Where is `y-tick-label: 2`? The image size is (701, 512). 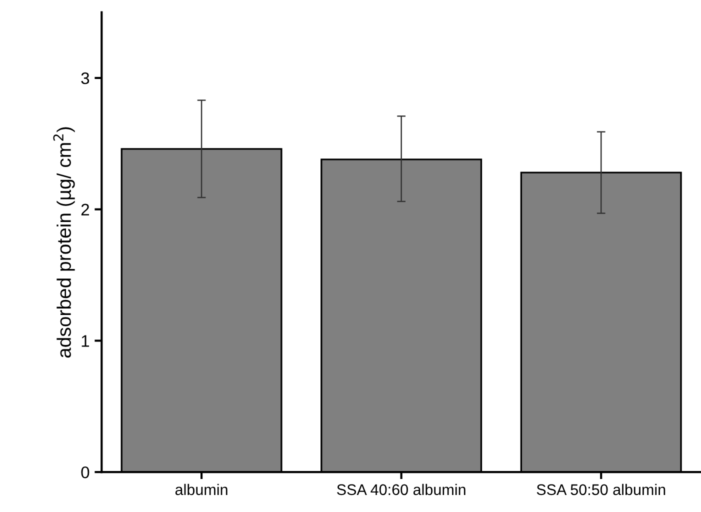
y-tick-label: 2 is located at coordinates (85, 210).